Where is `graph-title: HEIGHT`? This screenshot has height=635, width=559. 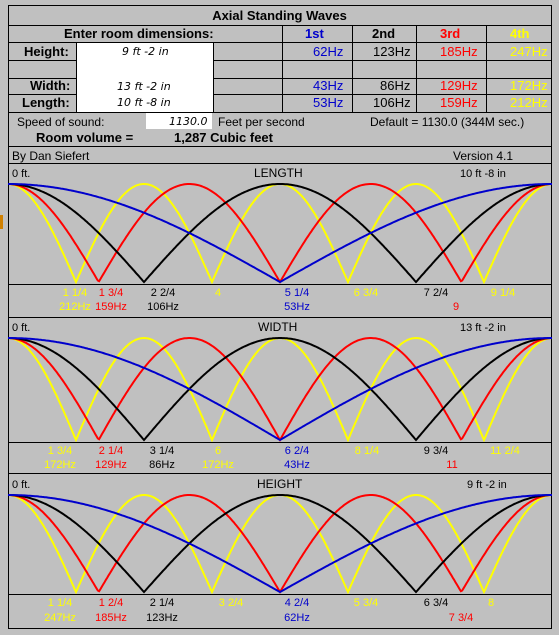 graph-title: HEIGHT is located at coordinates (280, 484).